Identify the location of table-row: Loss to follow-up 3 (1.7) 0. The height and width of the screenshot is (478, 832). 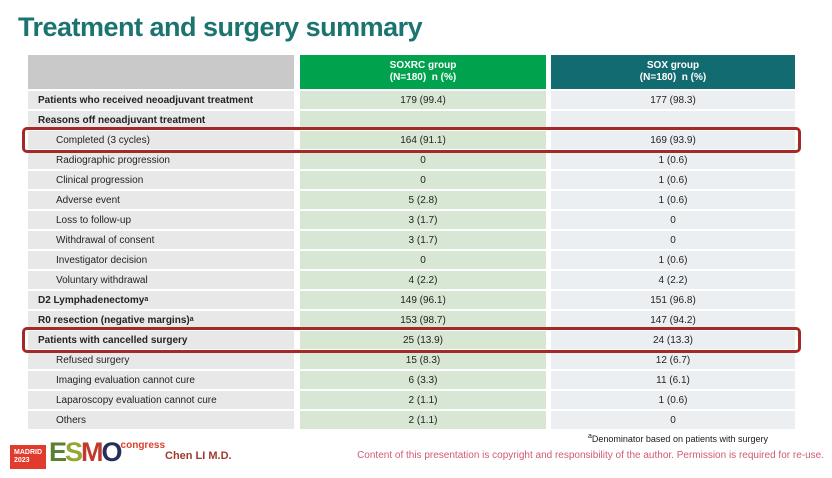
(411, 220).